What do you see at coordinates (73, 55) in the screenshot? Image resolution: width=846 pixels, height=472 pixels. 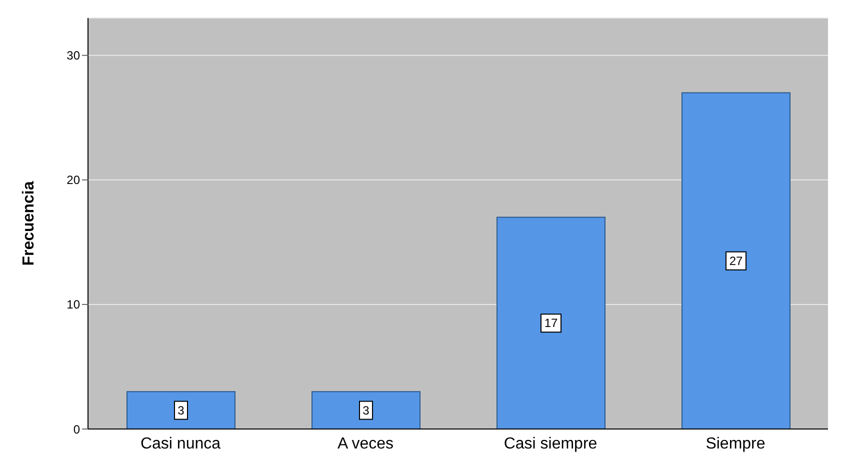 I see `y-tick-label: 30` at bounding box center [73, 55].